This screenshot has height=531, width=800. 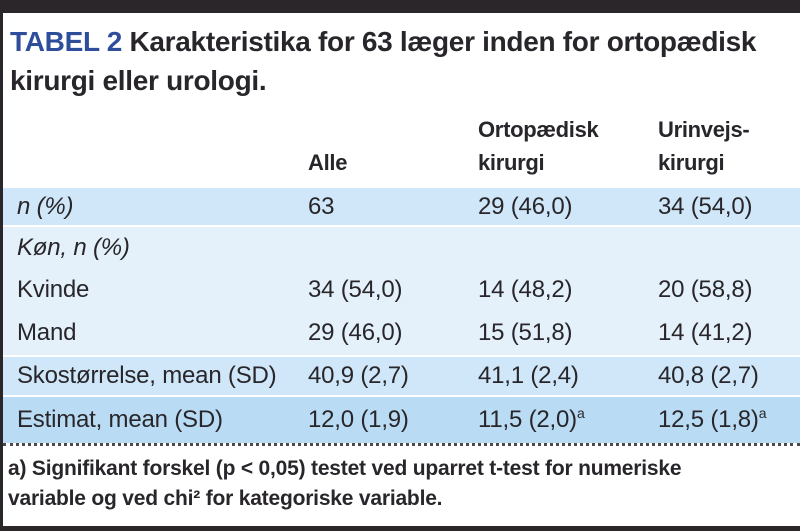 I want to click on cell-value: 11,5 (2,0)a, so click(x=531, y=419).